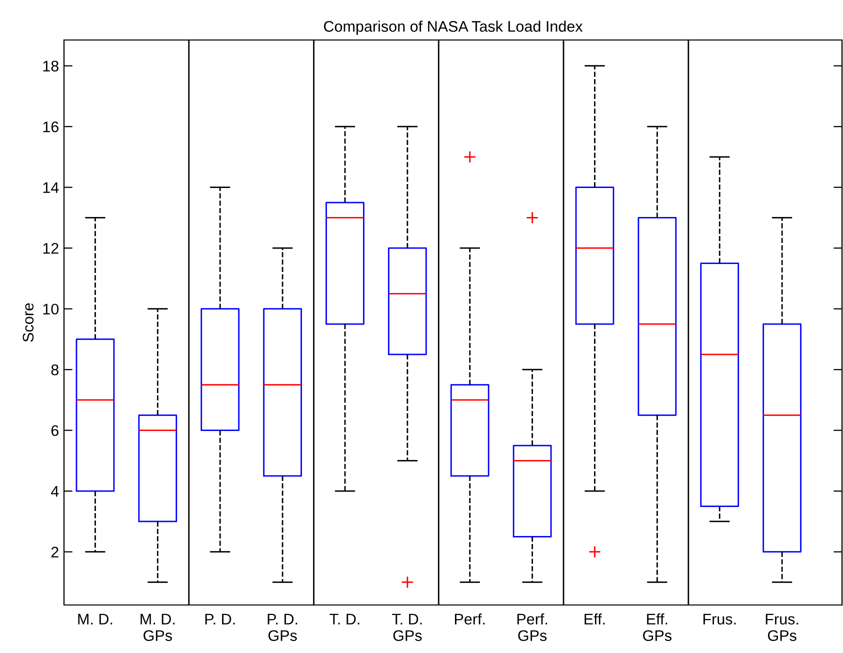 This screenshot has width=843, height=653. Describe the element at coordinates (283, 628) in the screenshot. I see `x-tick-label: P. D. GPs` at that location.